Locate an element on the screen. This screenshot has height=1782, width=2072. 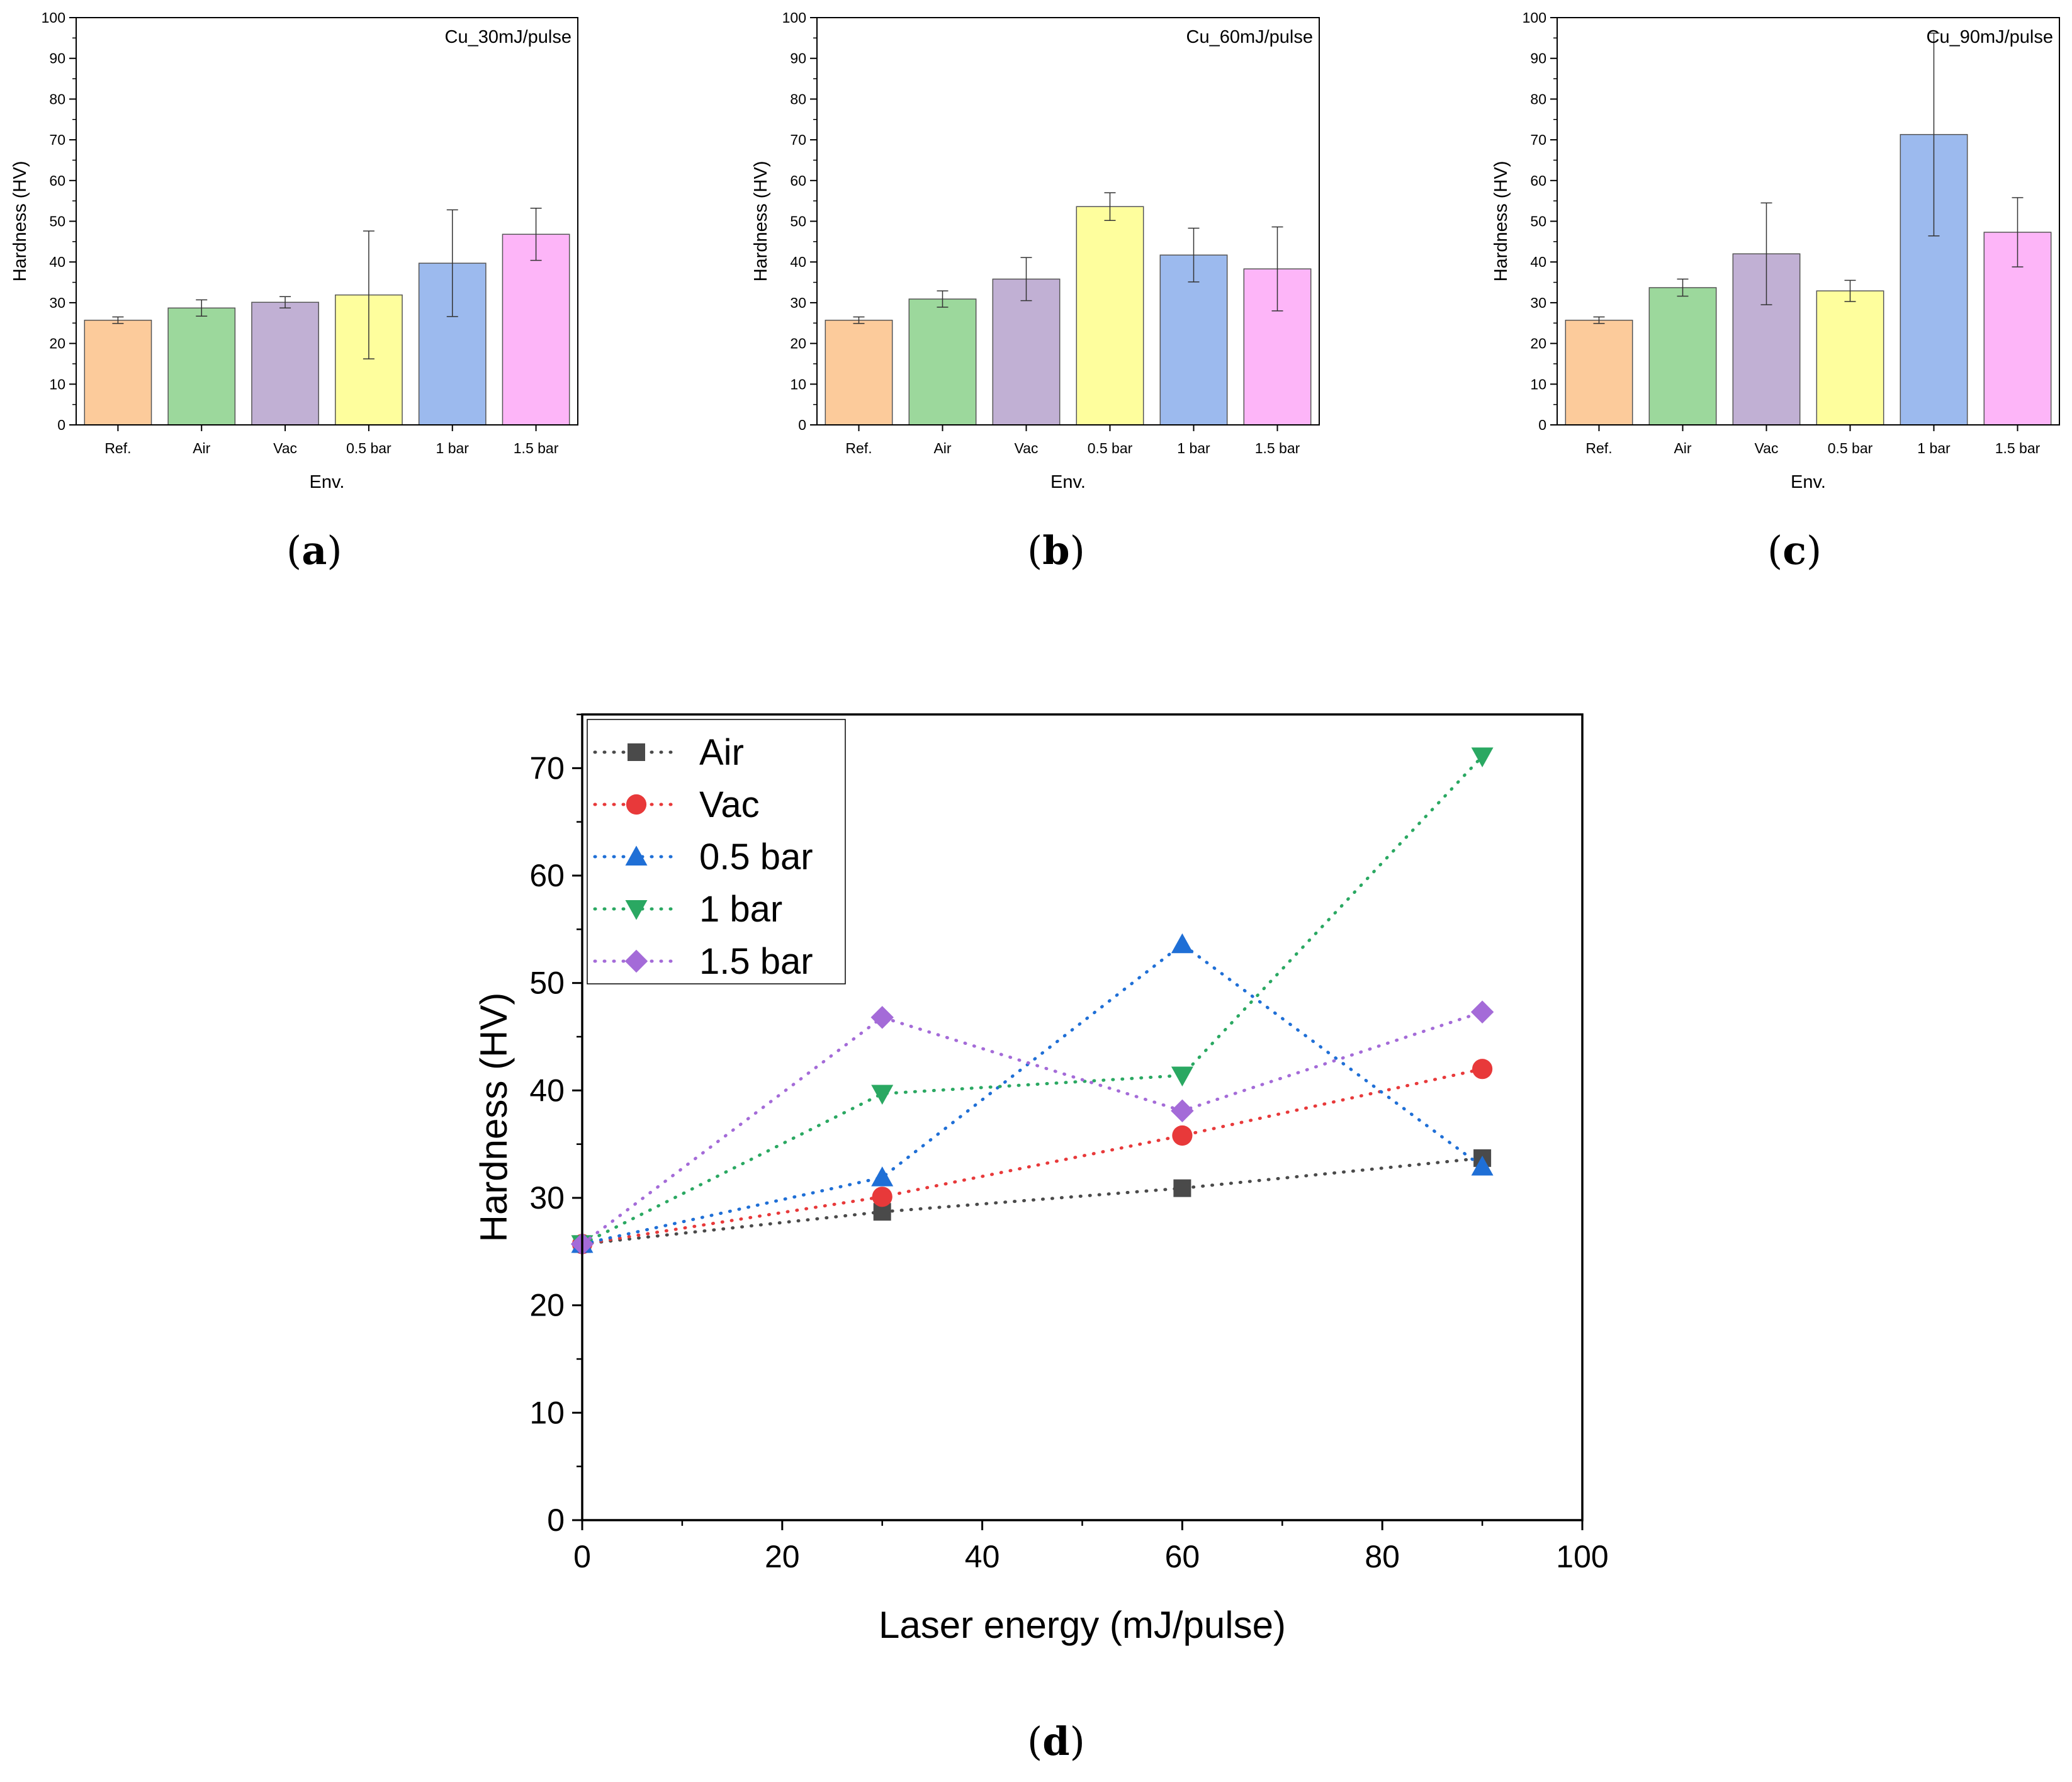
legend-label-3: 0.5 bar is located at coordinates (756, 857).